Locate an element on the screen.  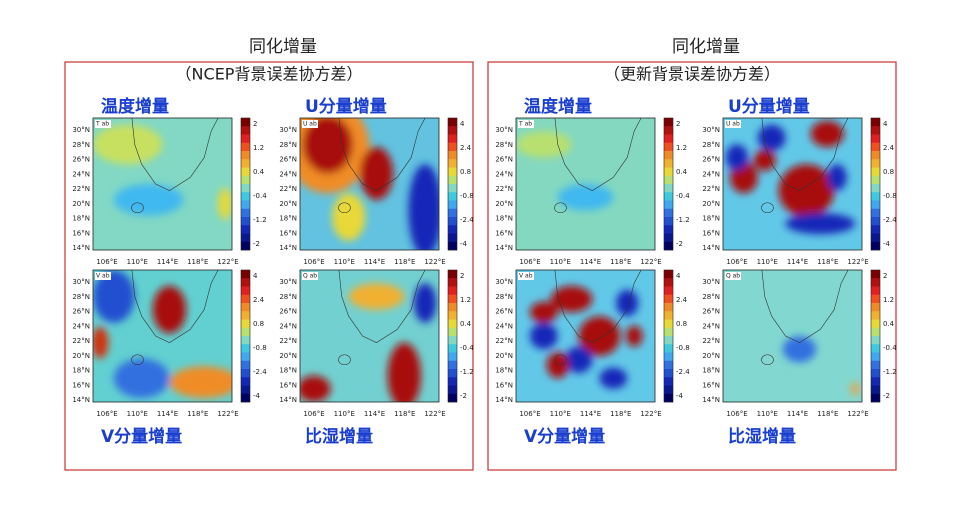
lat-tick-label: 16°N is located at coordinates (288, 233).